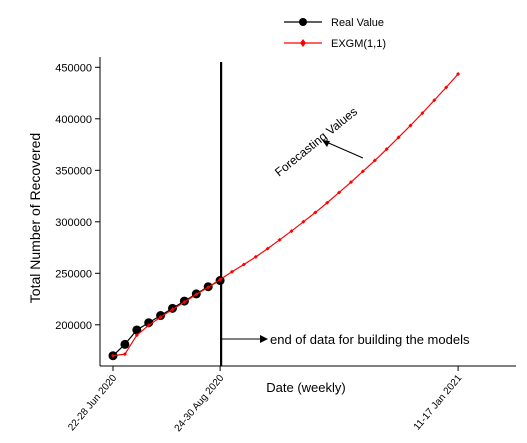 The image size is (527, 443). I want to click on legend-real-label: Real Value, so click(357, 23).